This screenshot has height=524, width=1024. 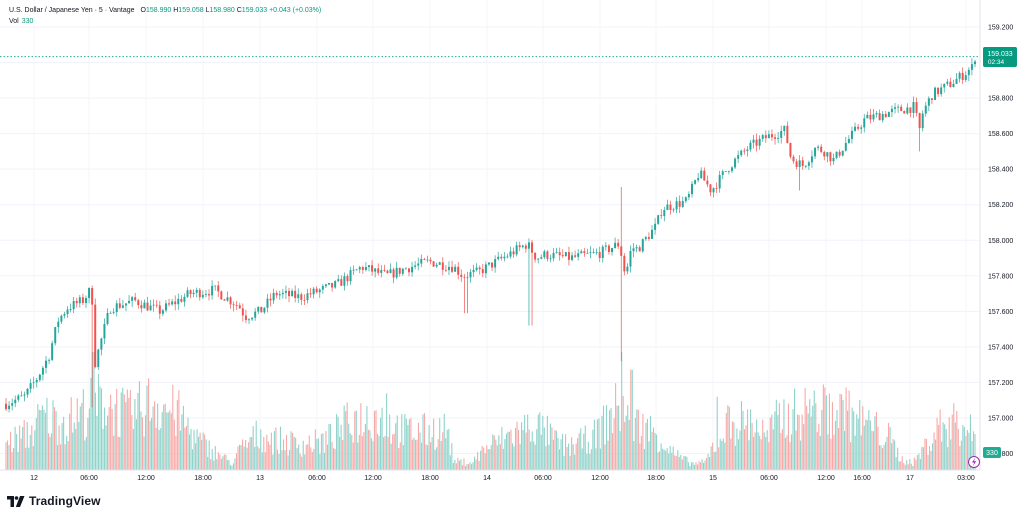 I want to click on low-value: 158.980, so click(x=222, y=10).